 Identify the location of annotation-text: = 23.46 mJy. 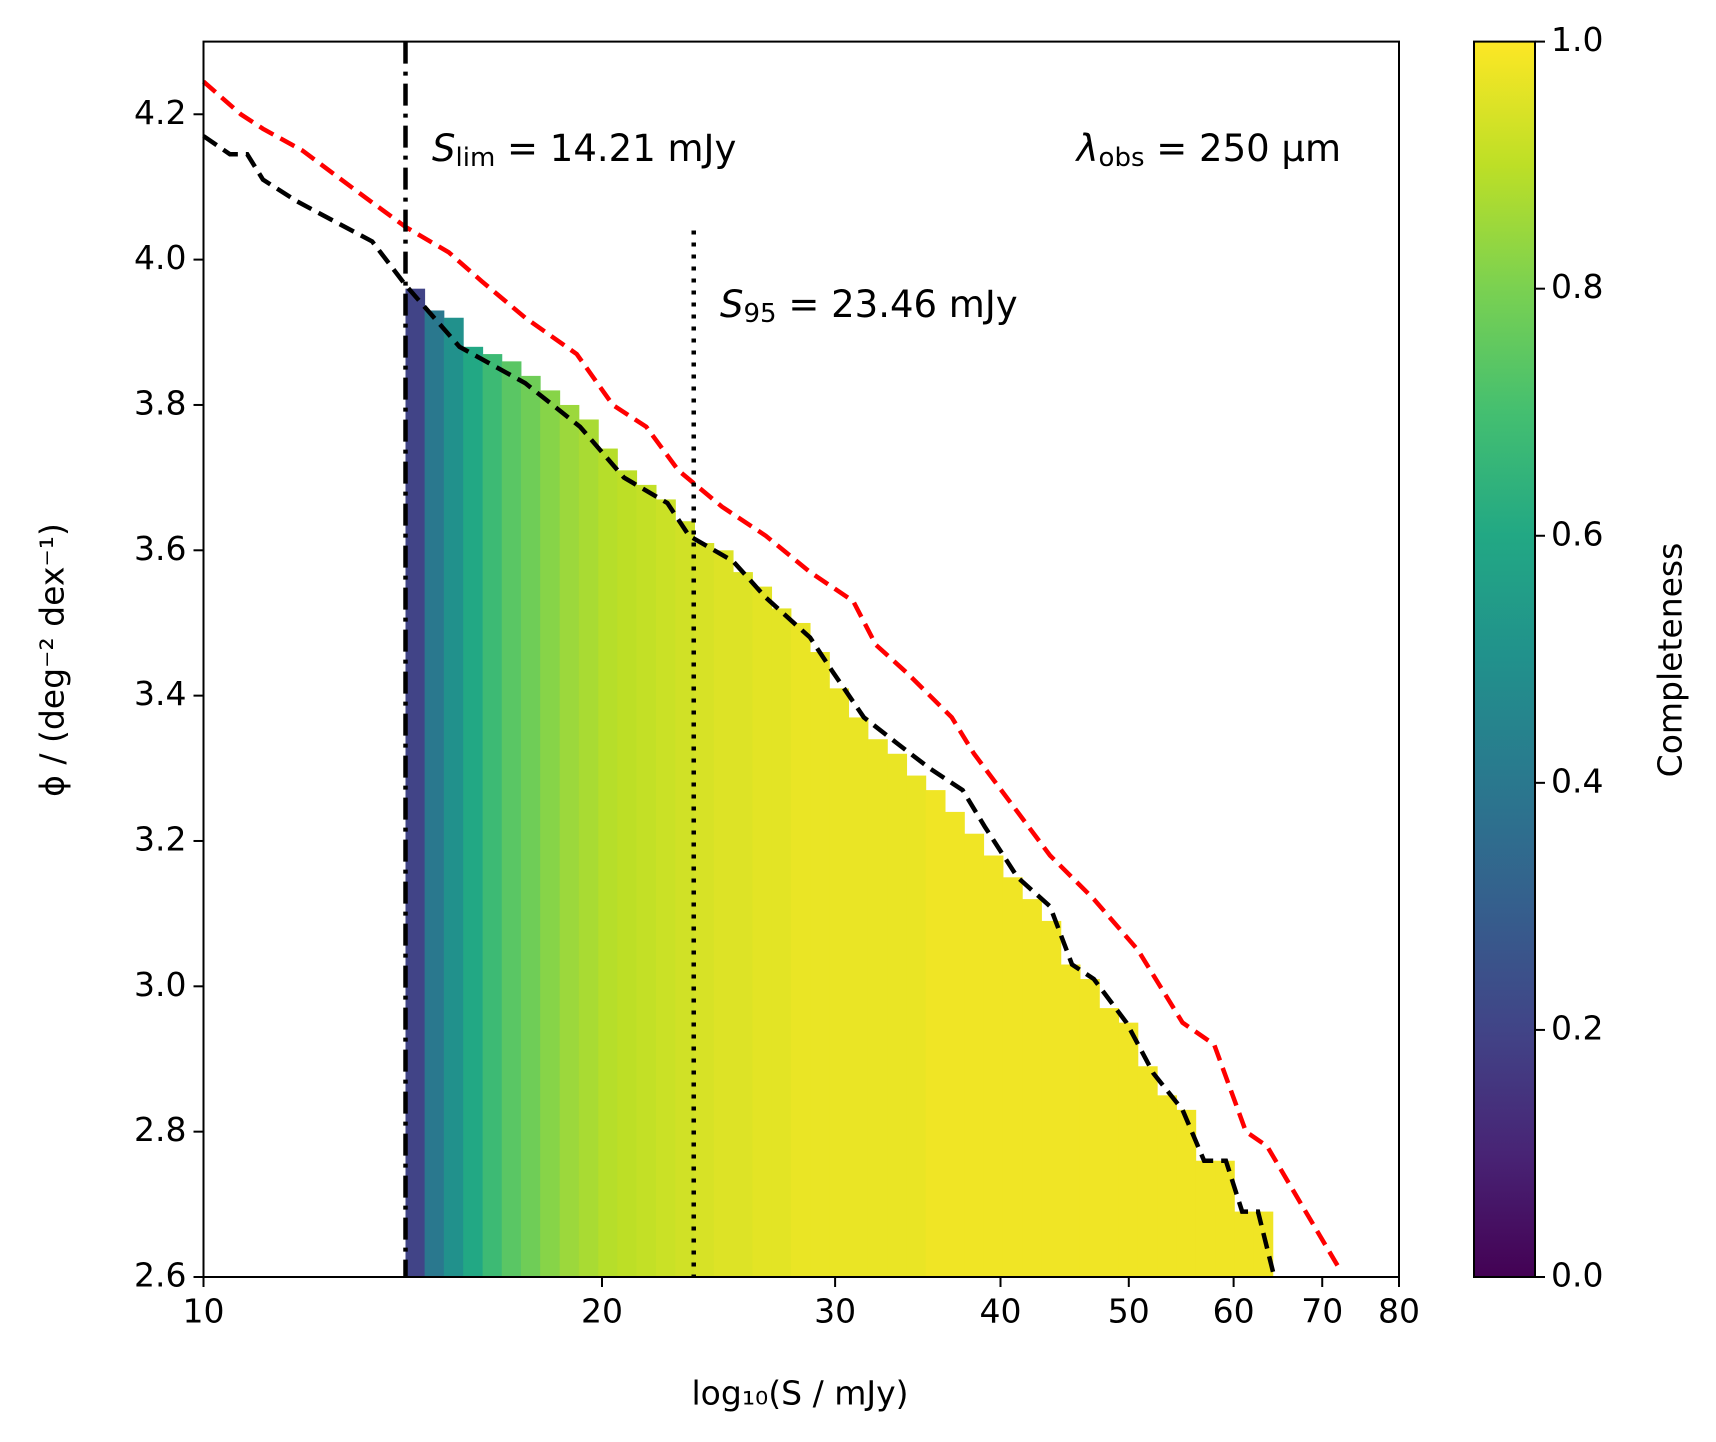
(897, 304).